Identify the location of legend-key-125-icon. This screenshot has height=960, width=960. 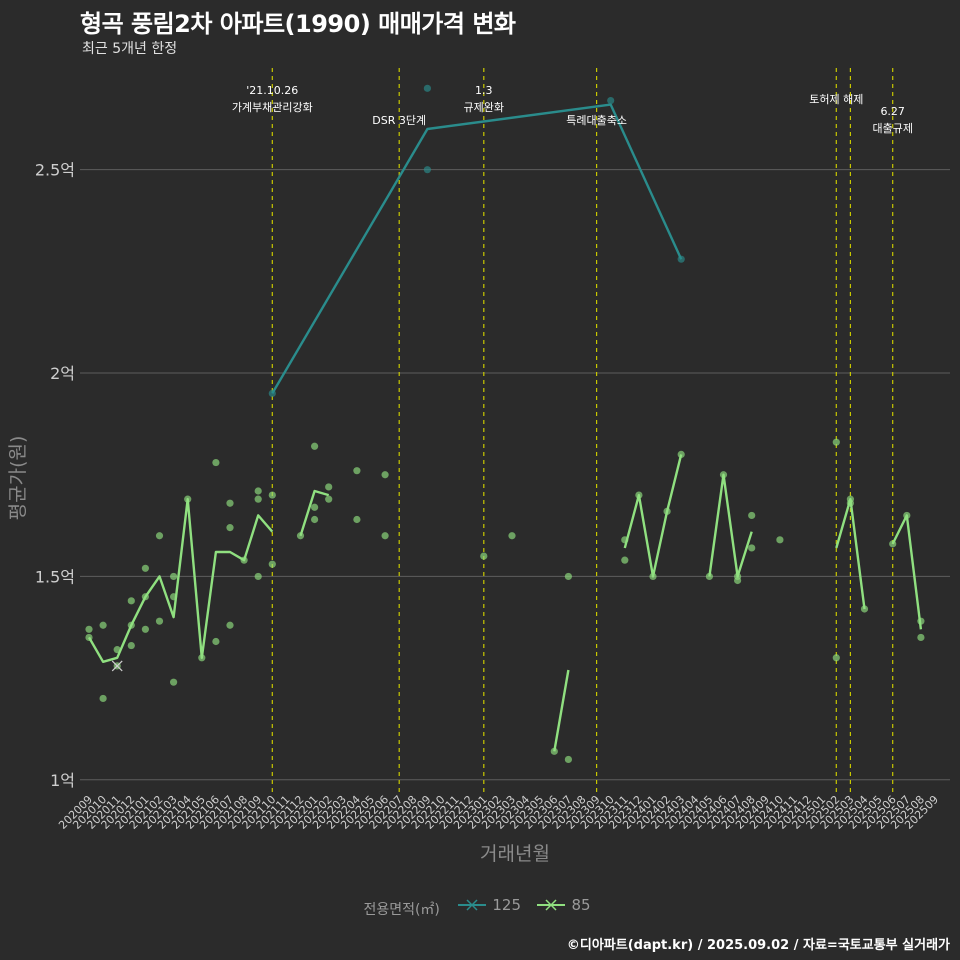
(472, 905).